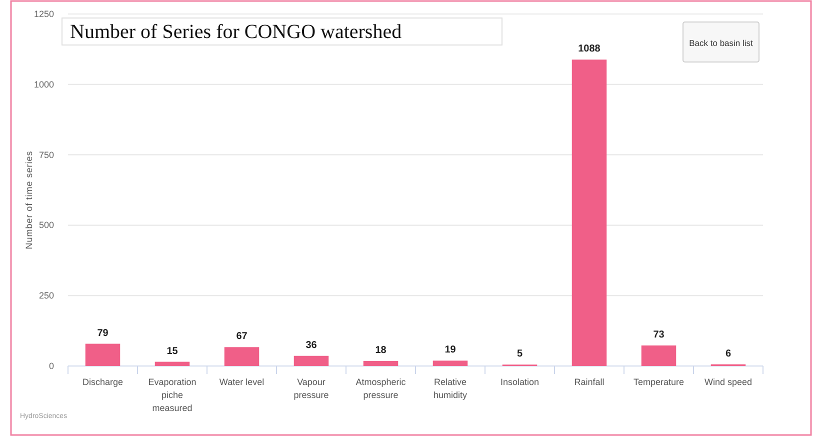 The height and width of the screenshot is (437, 813). Describe the element at coordinates (450, 350) in the screenshot. I see `data-label: 19` at that location.